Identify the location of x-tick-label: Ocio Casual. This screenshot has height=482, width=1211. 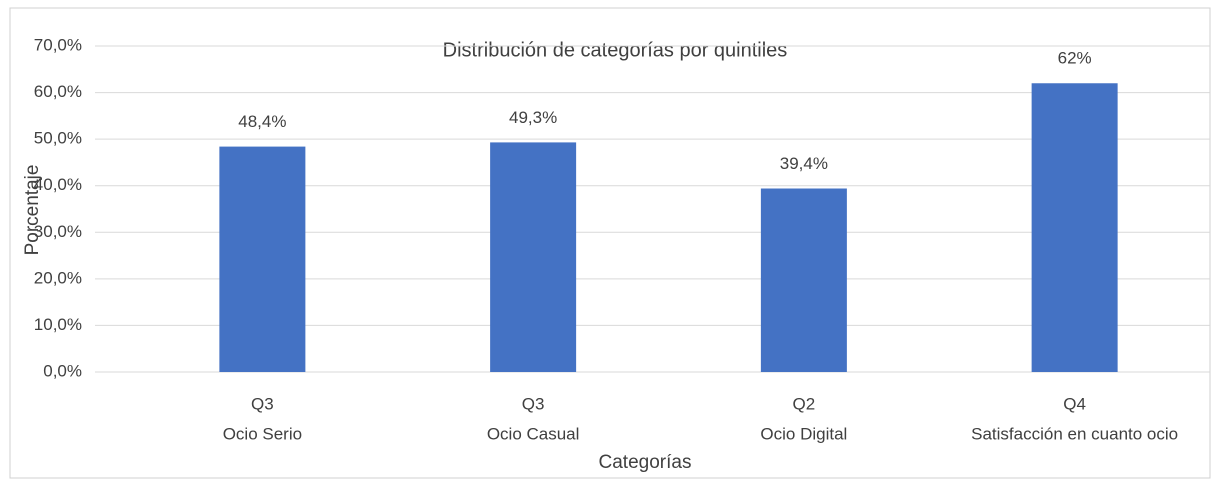
(533, 433).